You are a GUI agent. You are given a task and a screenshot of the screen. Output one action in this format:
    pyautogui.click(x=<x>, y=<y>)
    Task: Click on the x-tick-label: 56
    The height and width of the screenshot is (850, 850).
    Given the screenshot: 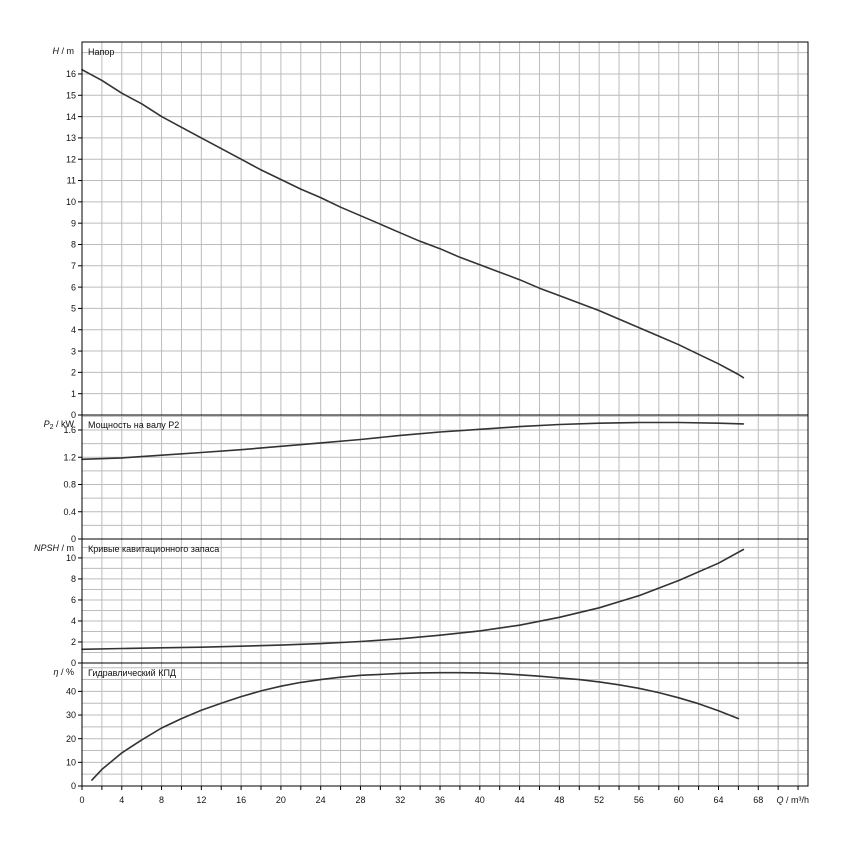 What is the action you would take?
    pyautogui.click(x=639, y=800)
    